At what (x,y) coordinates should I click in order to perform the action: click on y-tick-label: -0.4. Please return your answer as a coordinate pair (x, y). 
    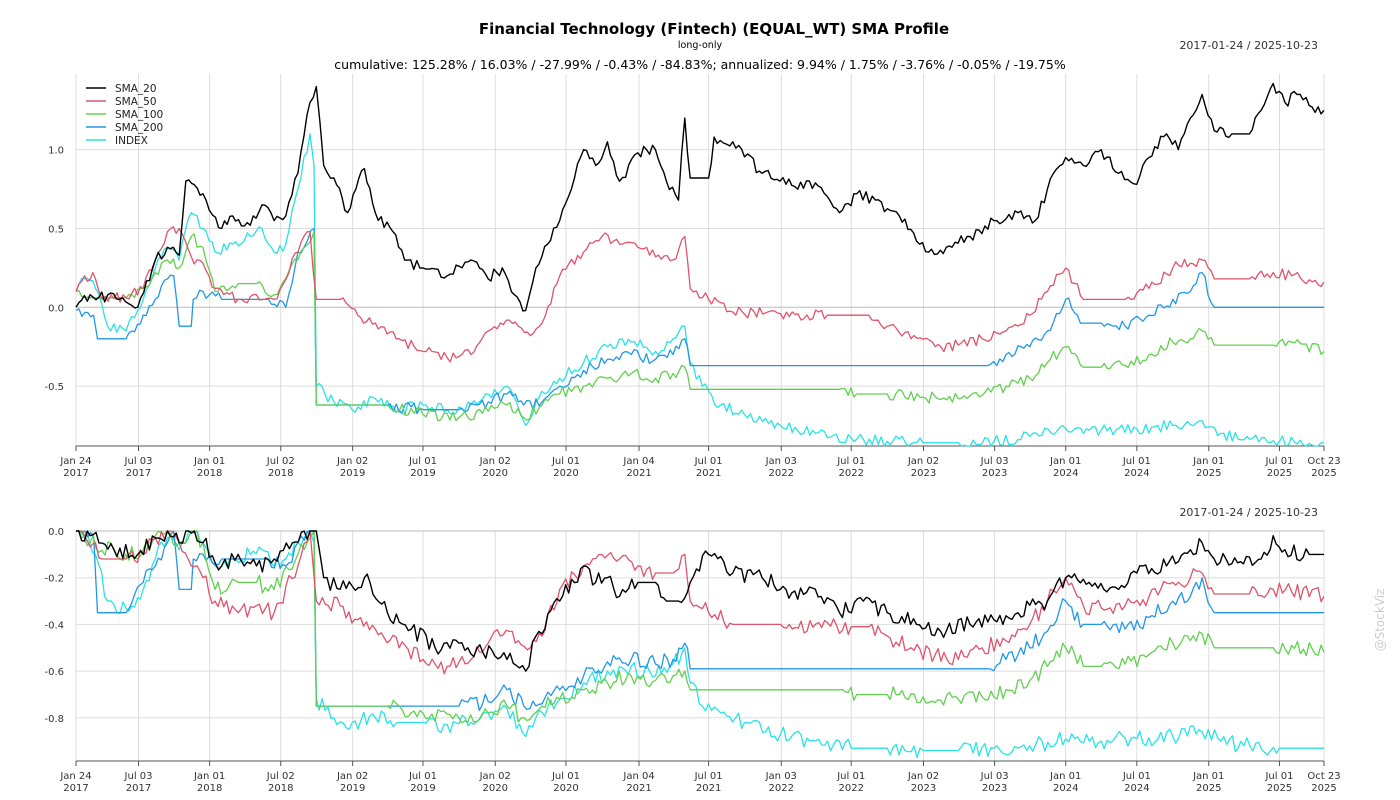
    Looking at the image, I should click on (54, 625).